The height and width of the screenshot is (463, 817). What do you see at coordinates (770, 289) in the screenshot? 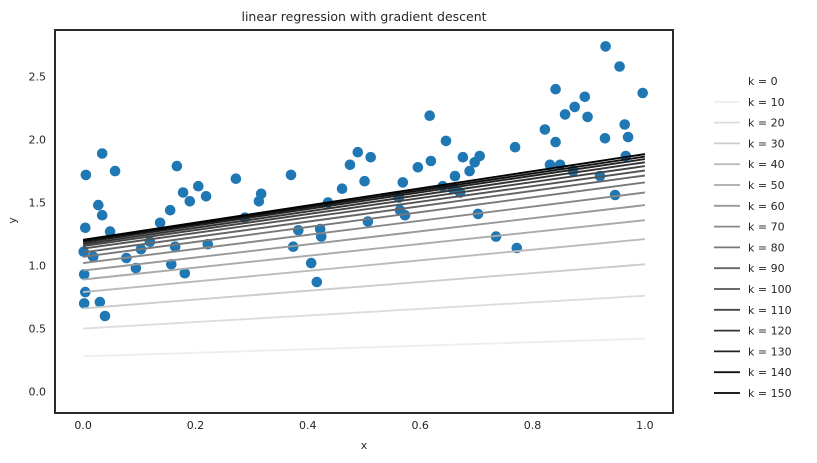
I see `legend-label-k100: k = 100` at bounding box center [770, 289].